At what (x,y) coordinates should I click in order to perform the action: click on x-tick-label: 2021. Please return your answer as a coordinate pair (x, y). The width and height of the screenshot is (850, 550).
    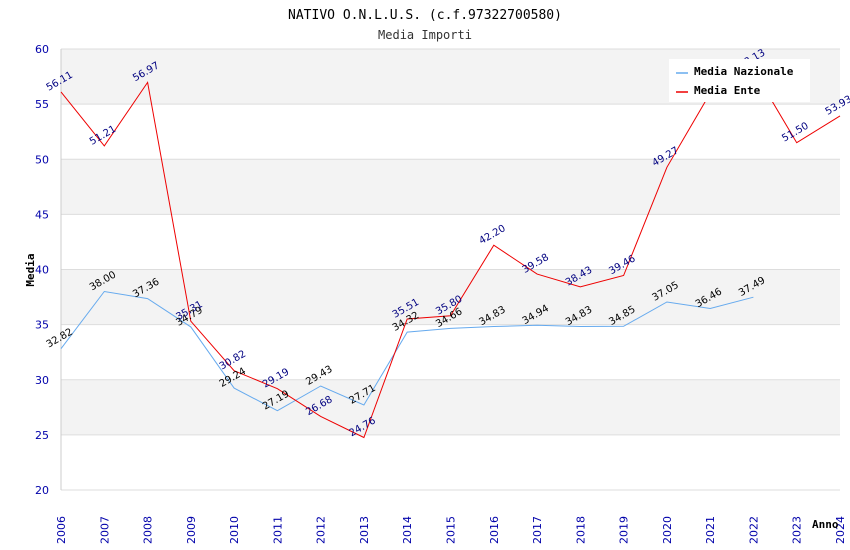
    Looking at the image, I should click on (710, 530).